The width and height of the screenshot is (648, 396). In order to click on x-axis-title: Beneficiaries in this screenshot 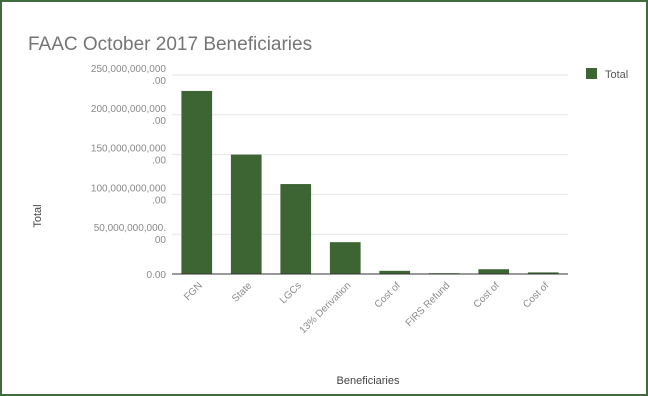, I will do `click(368, 381)`.